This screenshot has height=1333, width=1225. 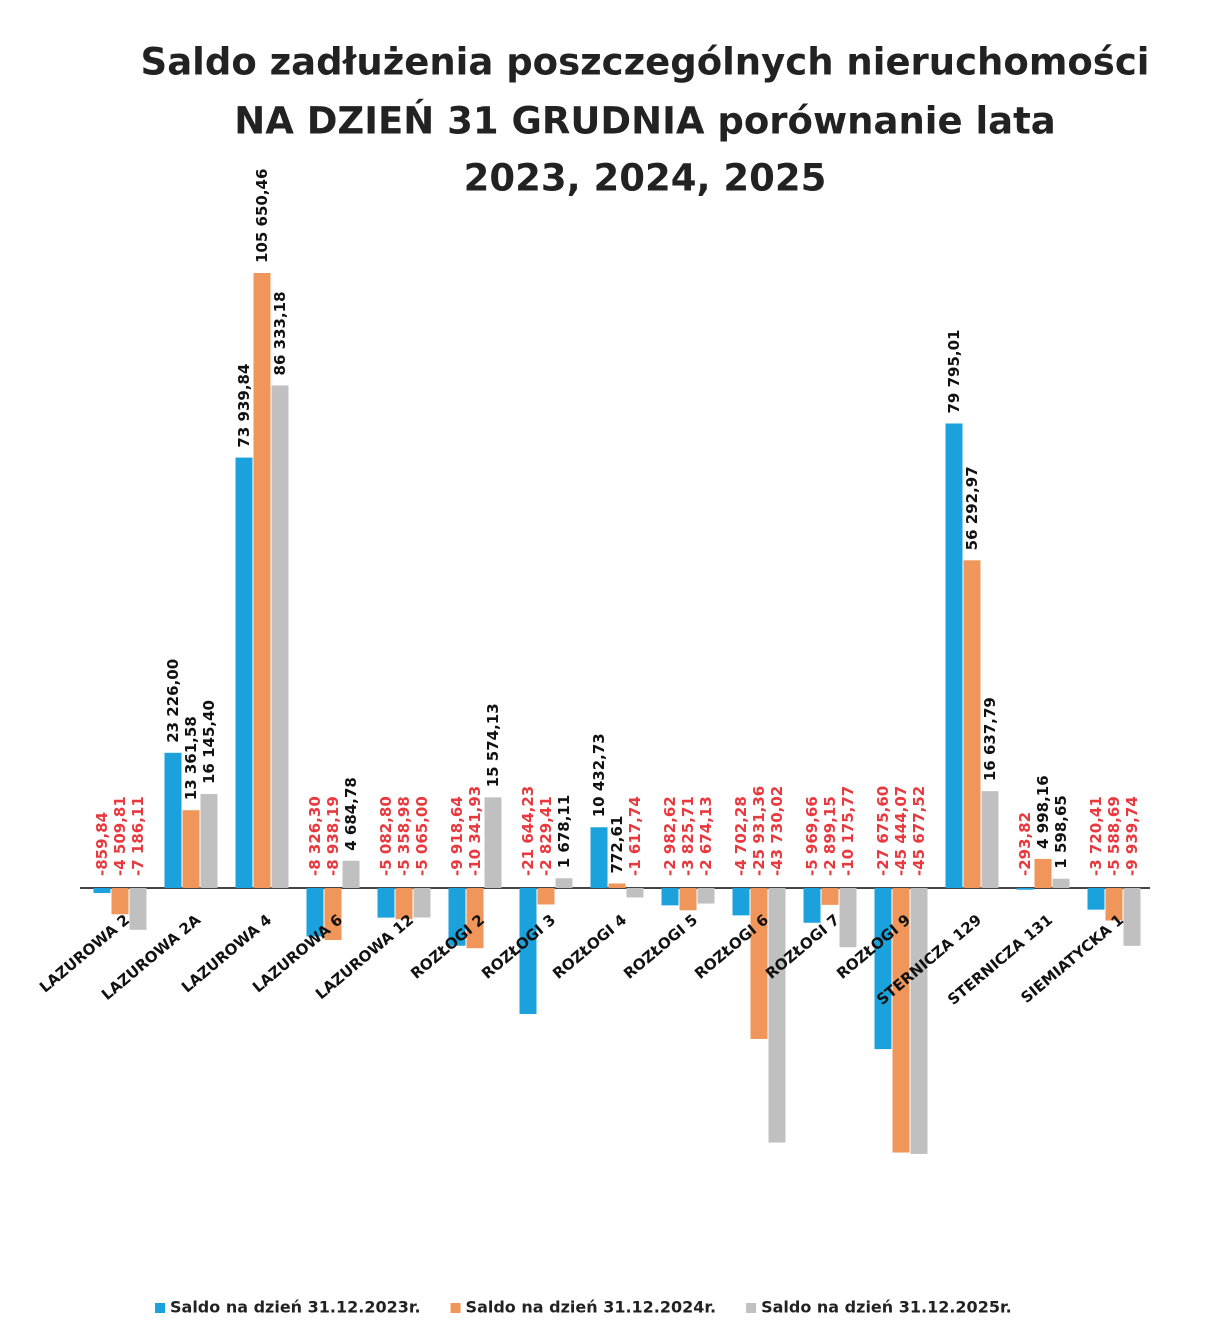 What do you see at coordinates (848, 831) in the screenshot?
I see `data-label: -10 175,77` at bounding box center [848, 831].